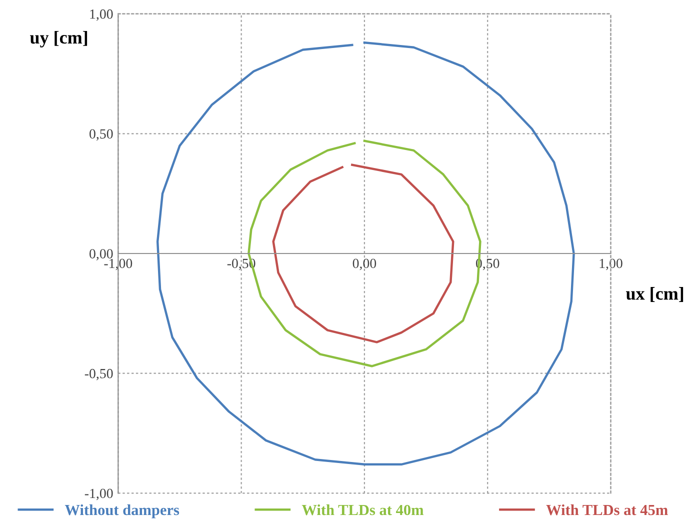 This screenshot has width=687, height=532. I want to click on x-tick-label: 0,00, so click(364, 264).